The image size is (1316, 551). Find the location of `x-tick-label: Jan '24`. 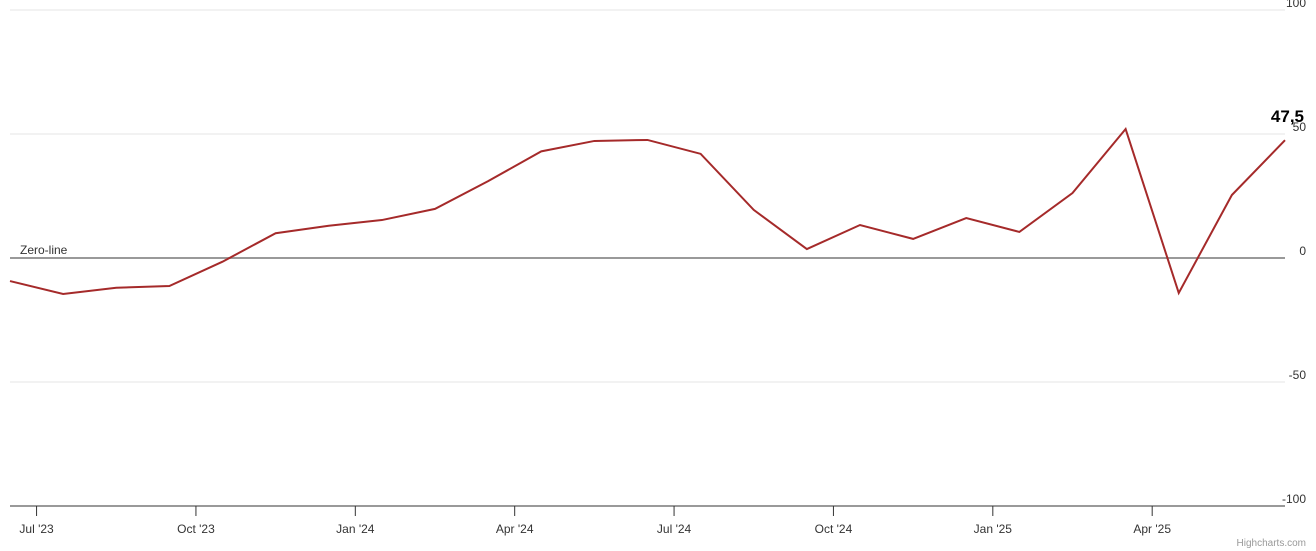

x-tick-label: Jan '24 is located at coordinates (355, 529).